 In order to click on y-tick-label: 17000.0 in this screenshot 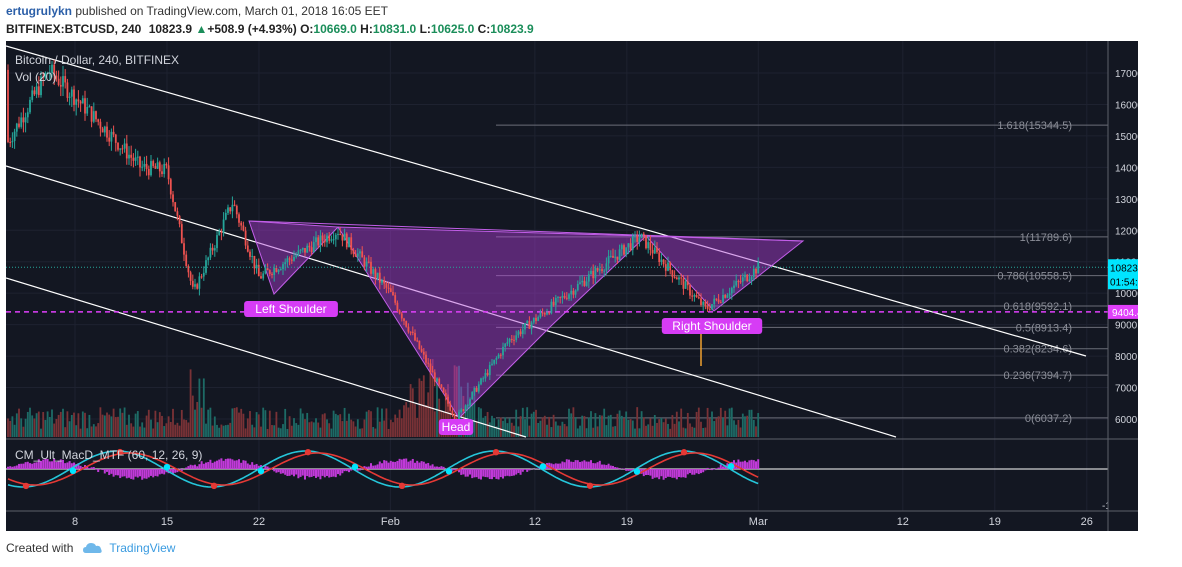, I will do `click(1126, 74)`.